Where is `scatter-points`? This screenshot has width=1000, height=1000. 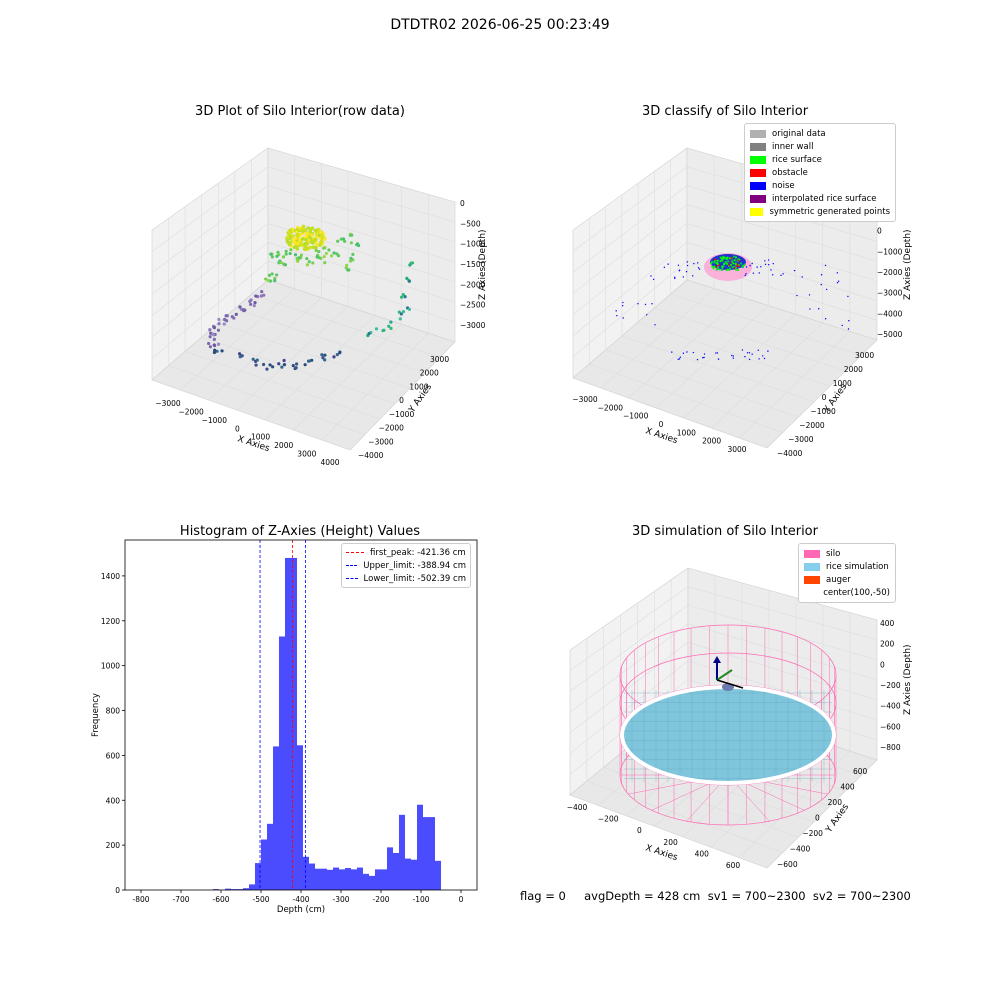
scatter-points is located at coordinates (311, 297).